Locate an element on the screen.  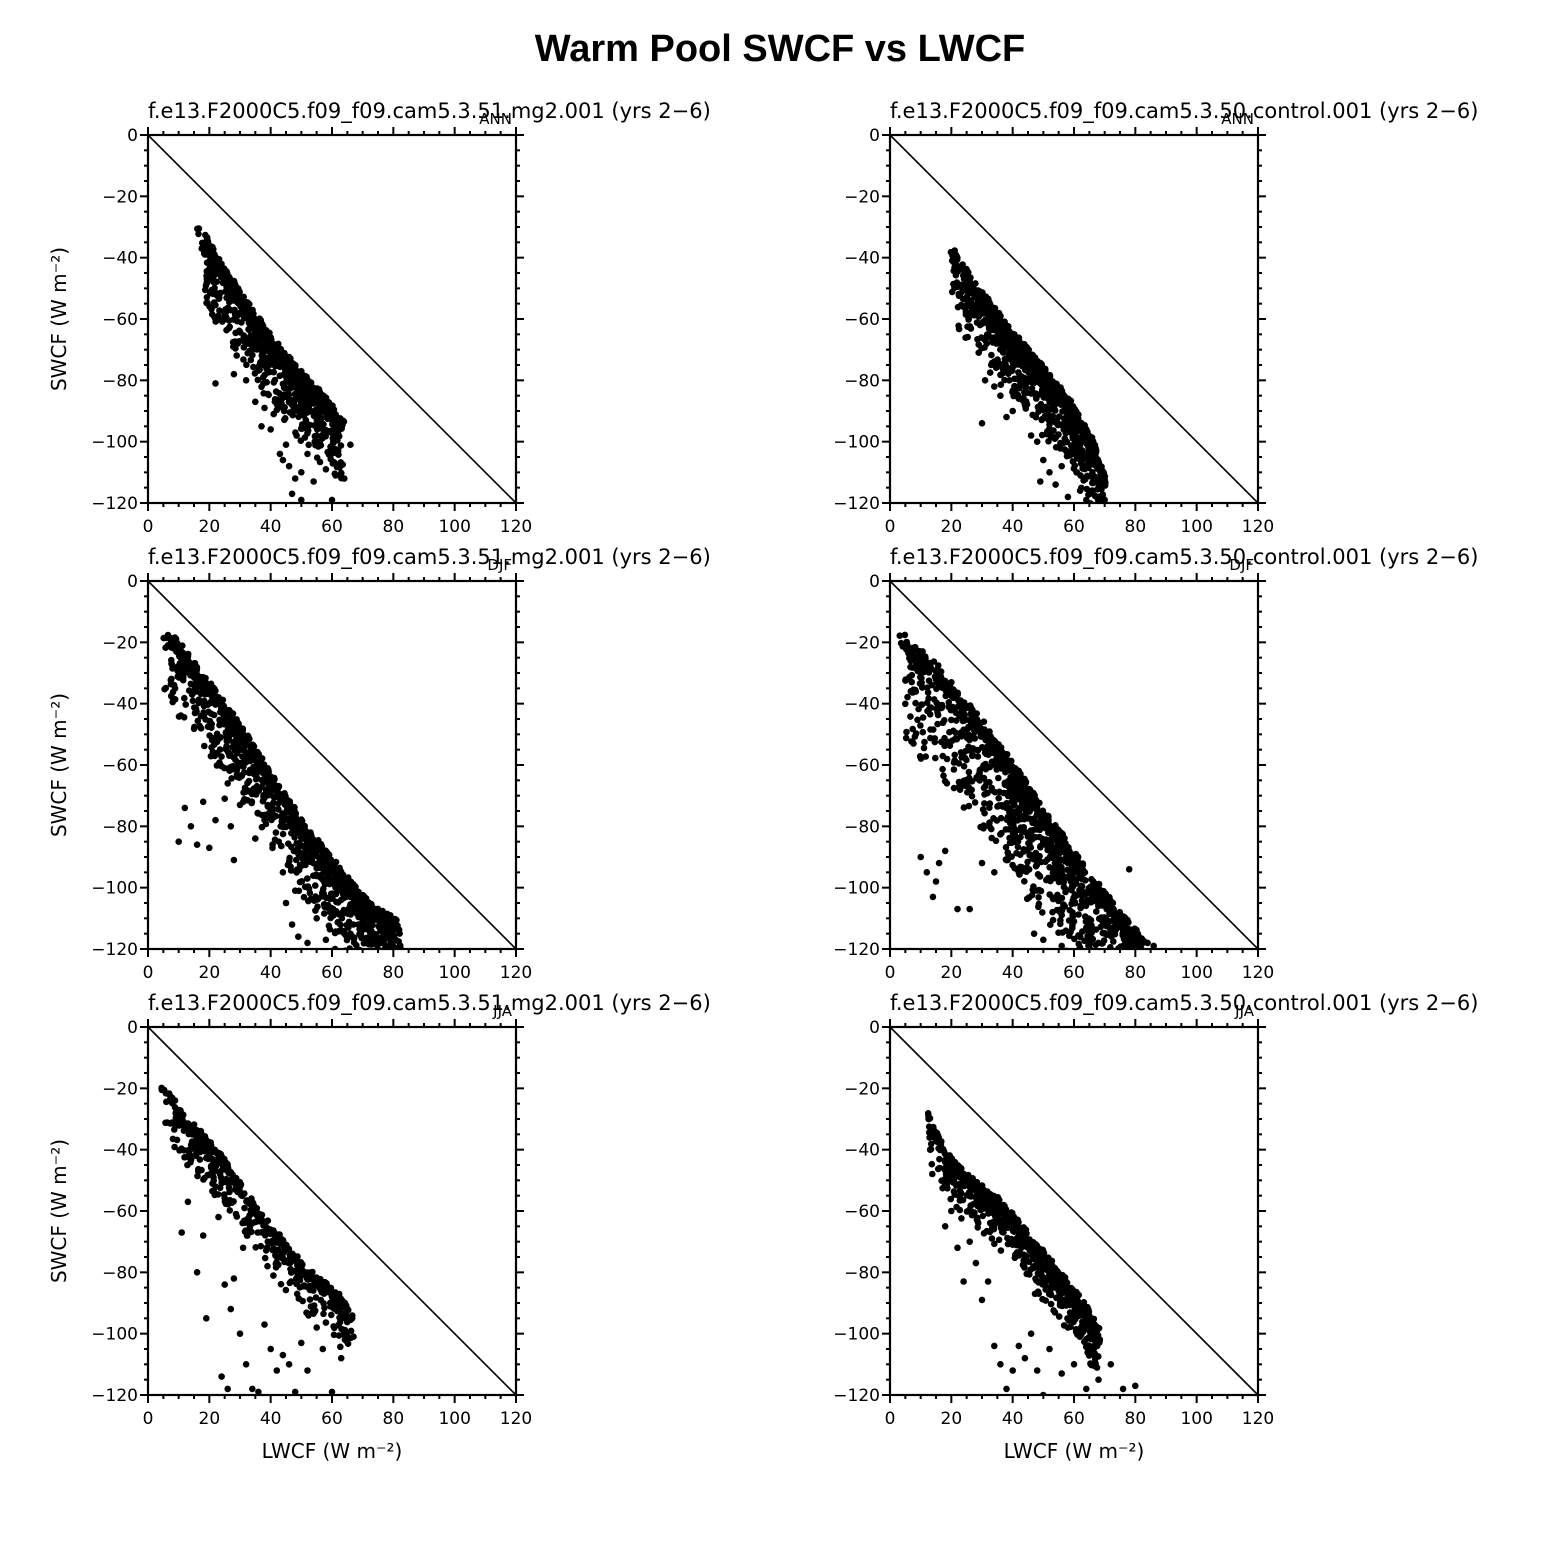
y-tick-label: −120 is located at coordinates (114, 950).